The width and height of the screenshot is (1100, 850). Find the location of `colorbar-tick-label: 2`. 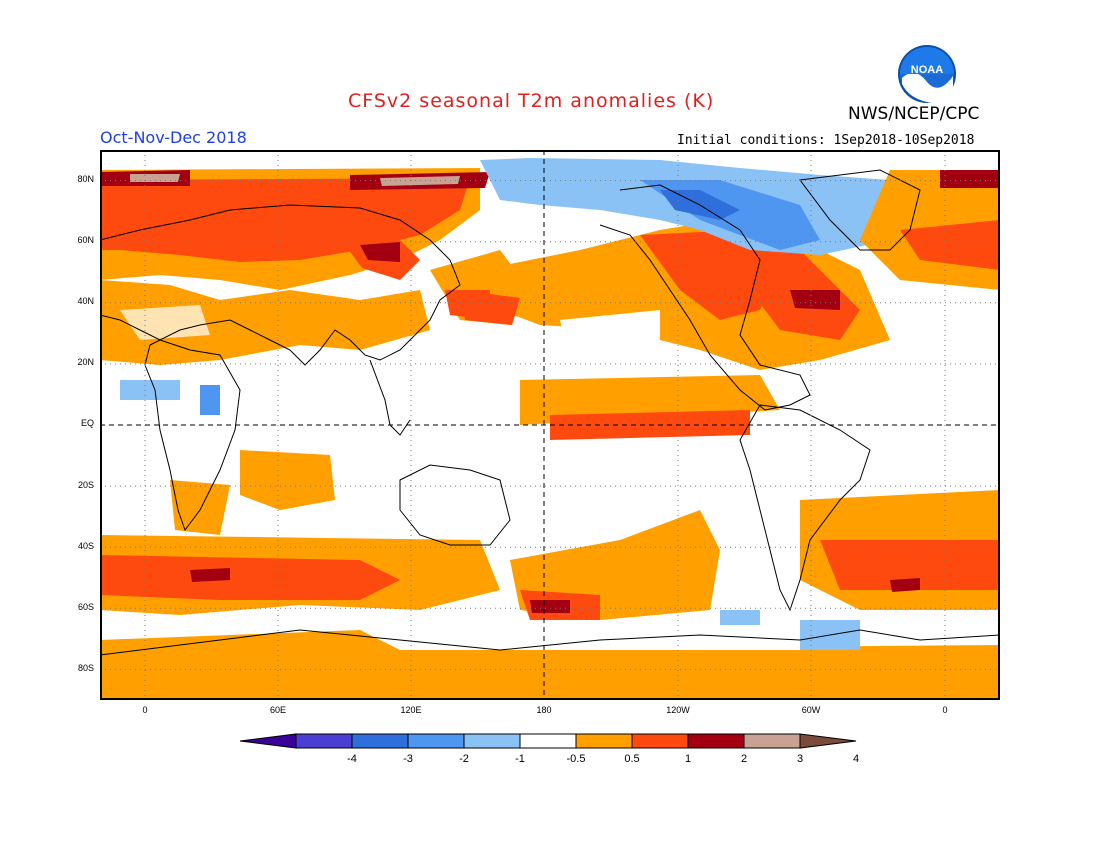

colorbar-tick-label: 2 is located at coordinates (744, 759).